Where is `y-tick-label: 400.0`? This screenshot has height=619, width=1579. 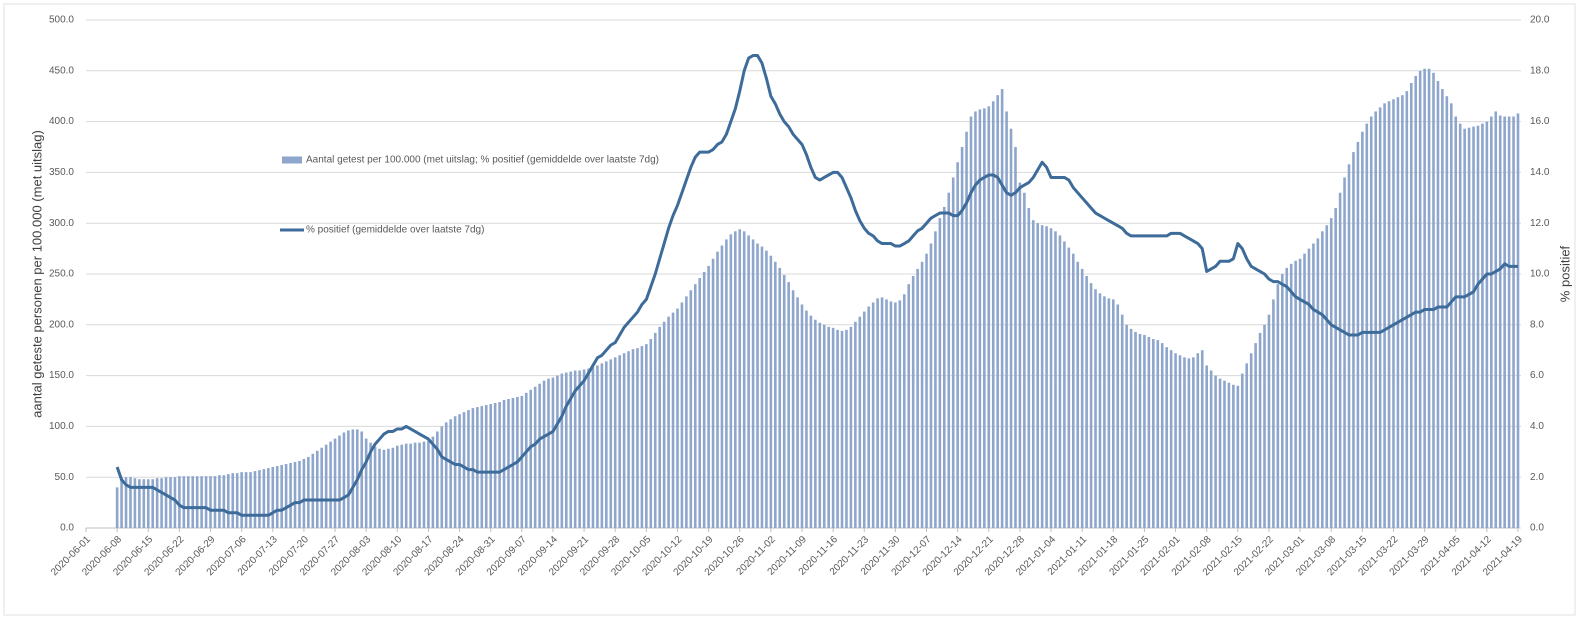
y-tick-label: 400.0 is located at coordinates (61, 121).